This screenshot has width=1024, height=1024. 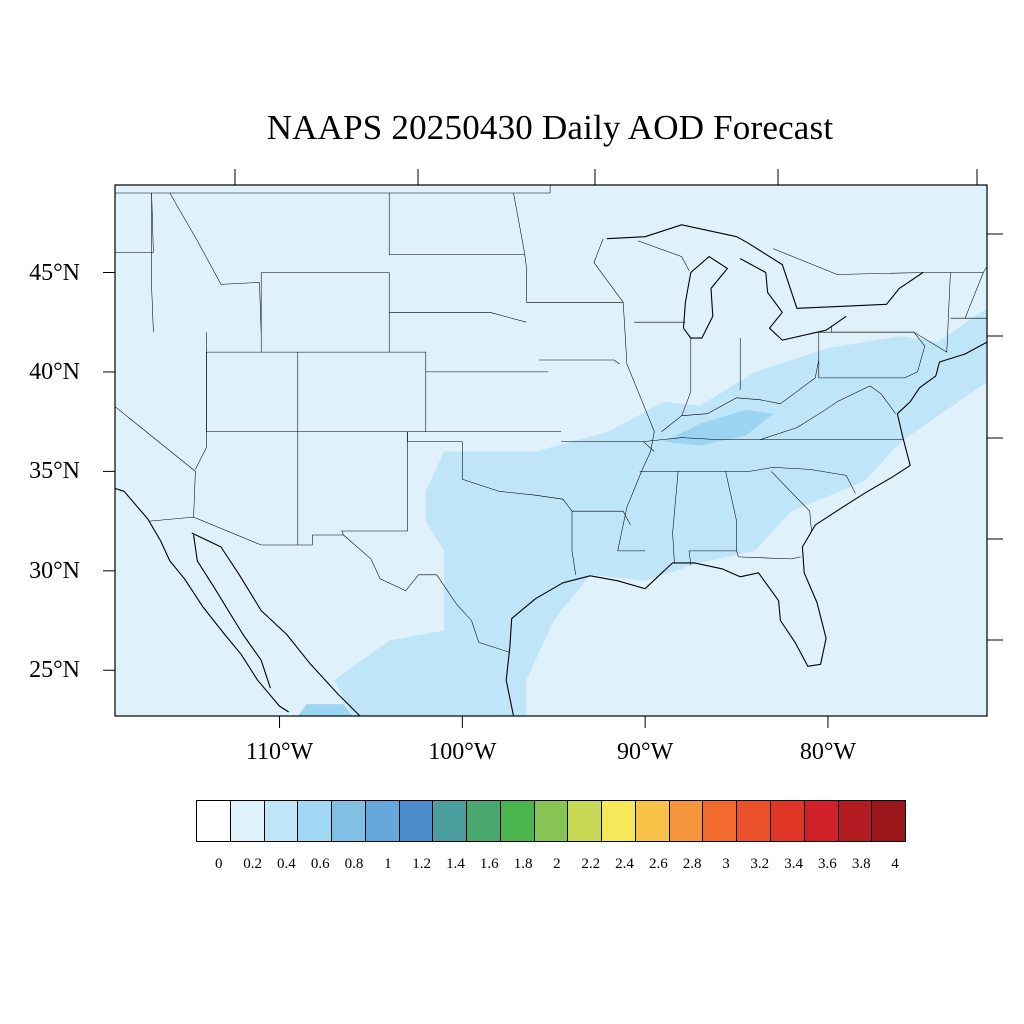 I want to click on coastline-lake_huron_mi, so click(x=793, y=299).